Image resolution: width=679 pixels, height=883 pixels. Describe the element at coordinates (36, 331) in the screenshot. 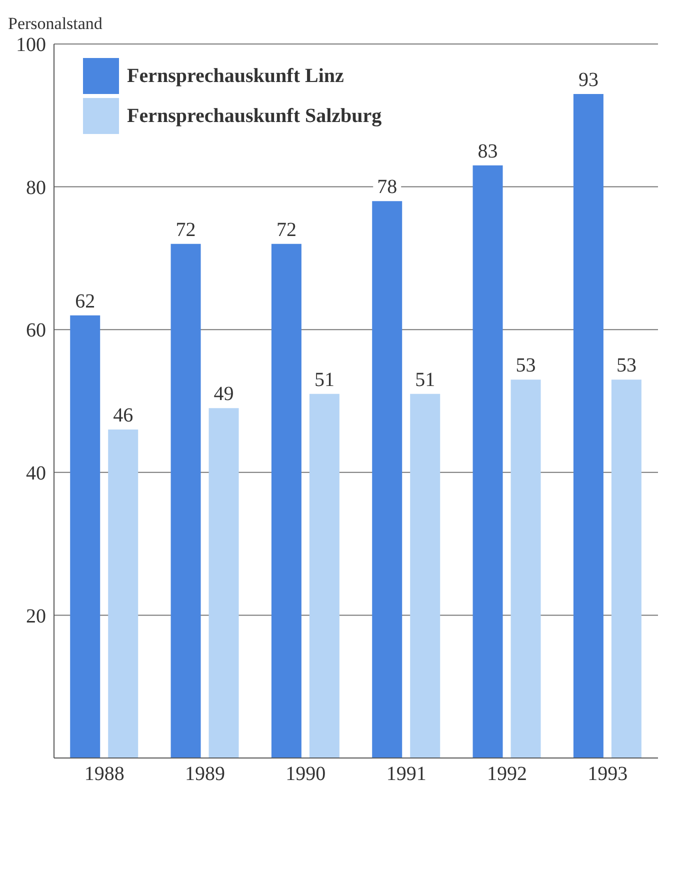

I see `y-tick-label: 60` at that location.